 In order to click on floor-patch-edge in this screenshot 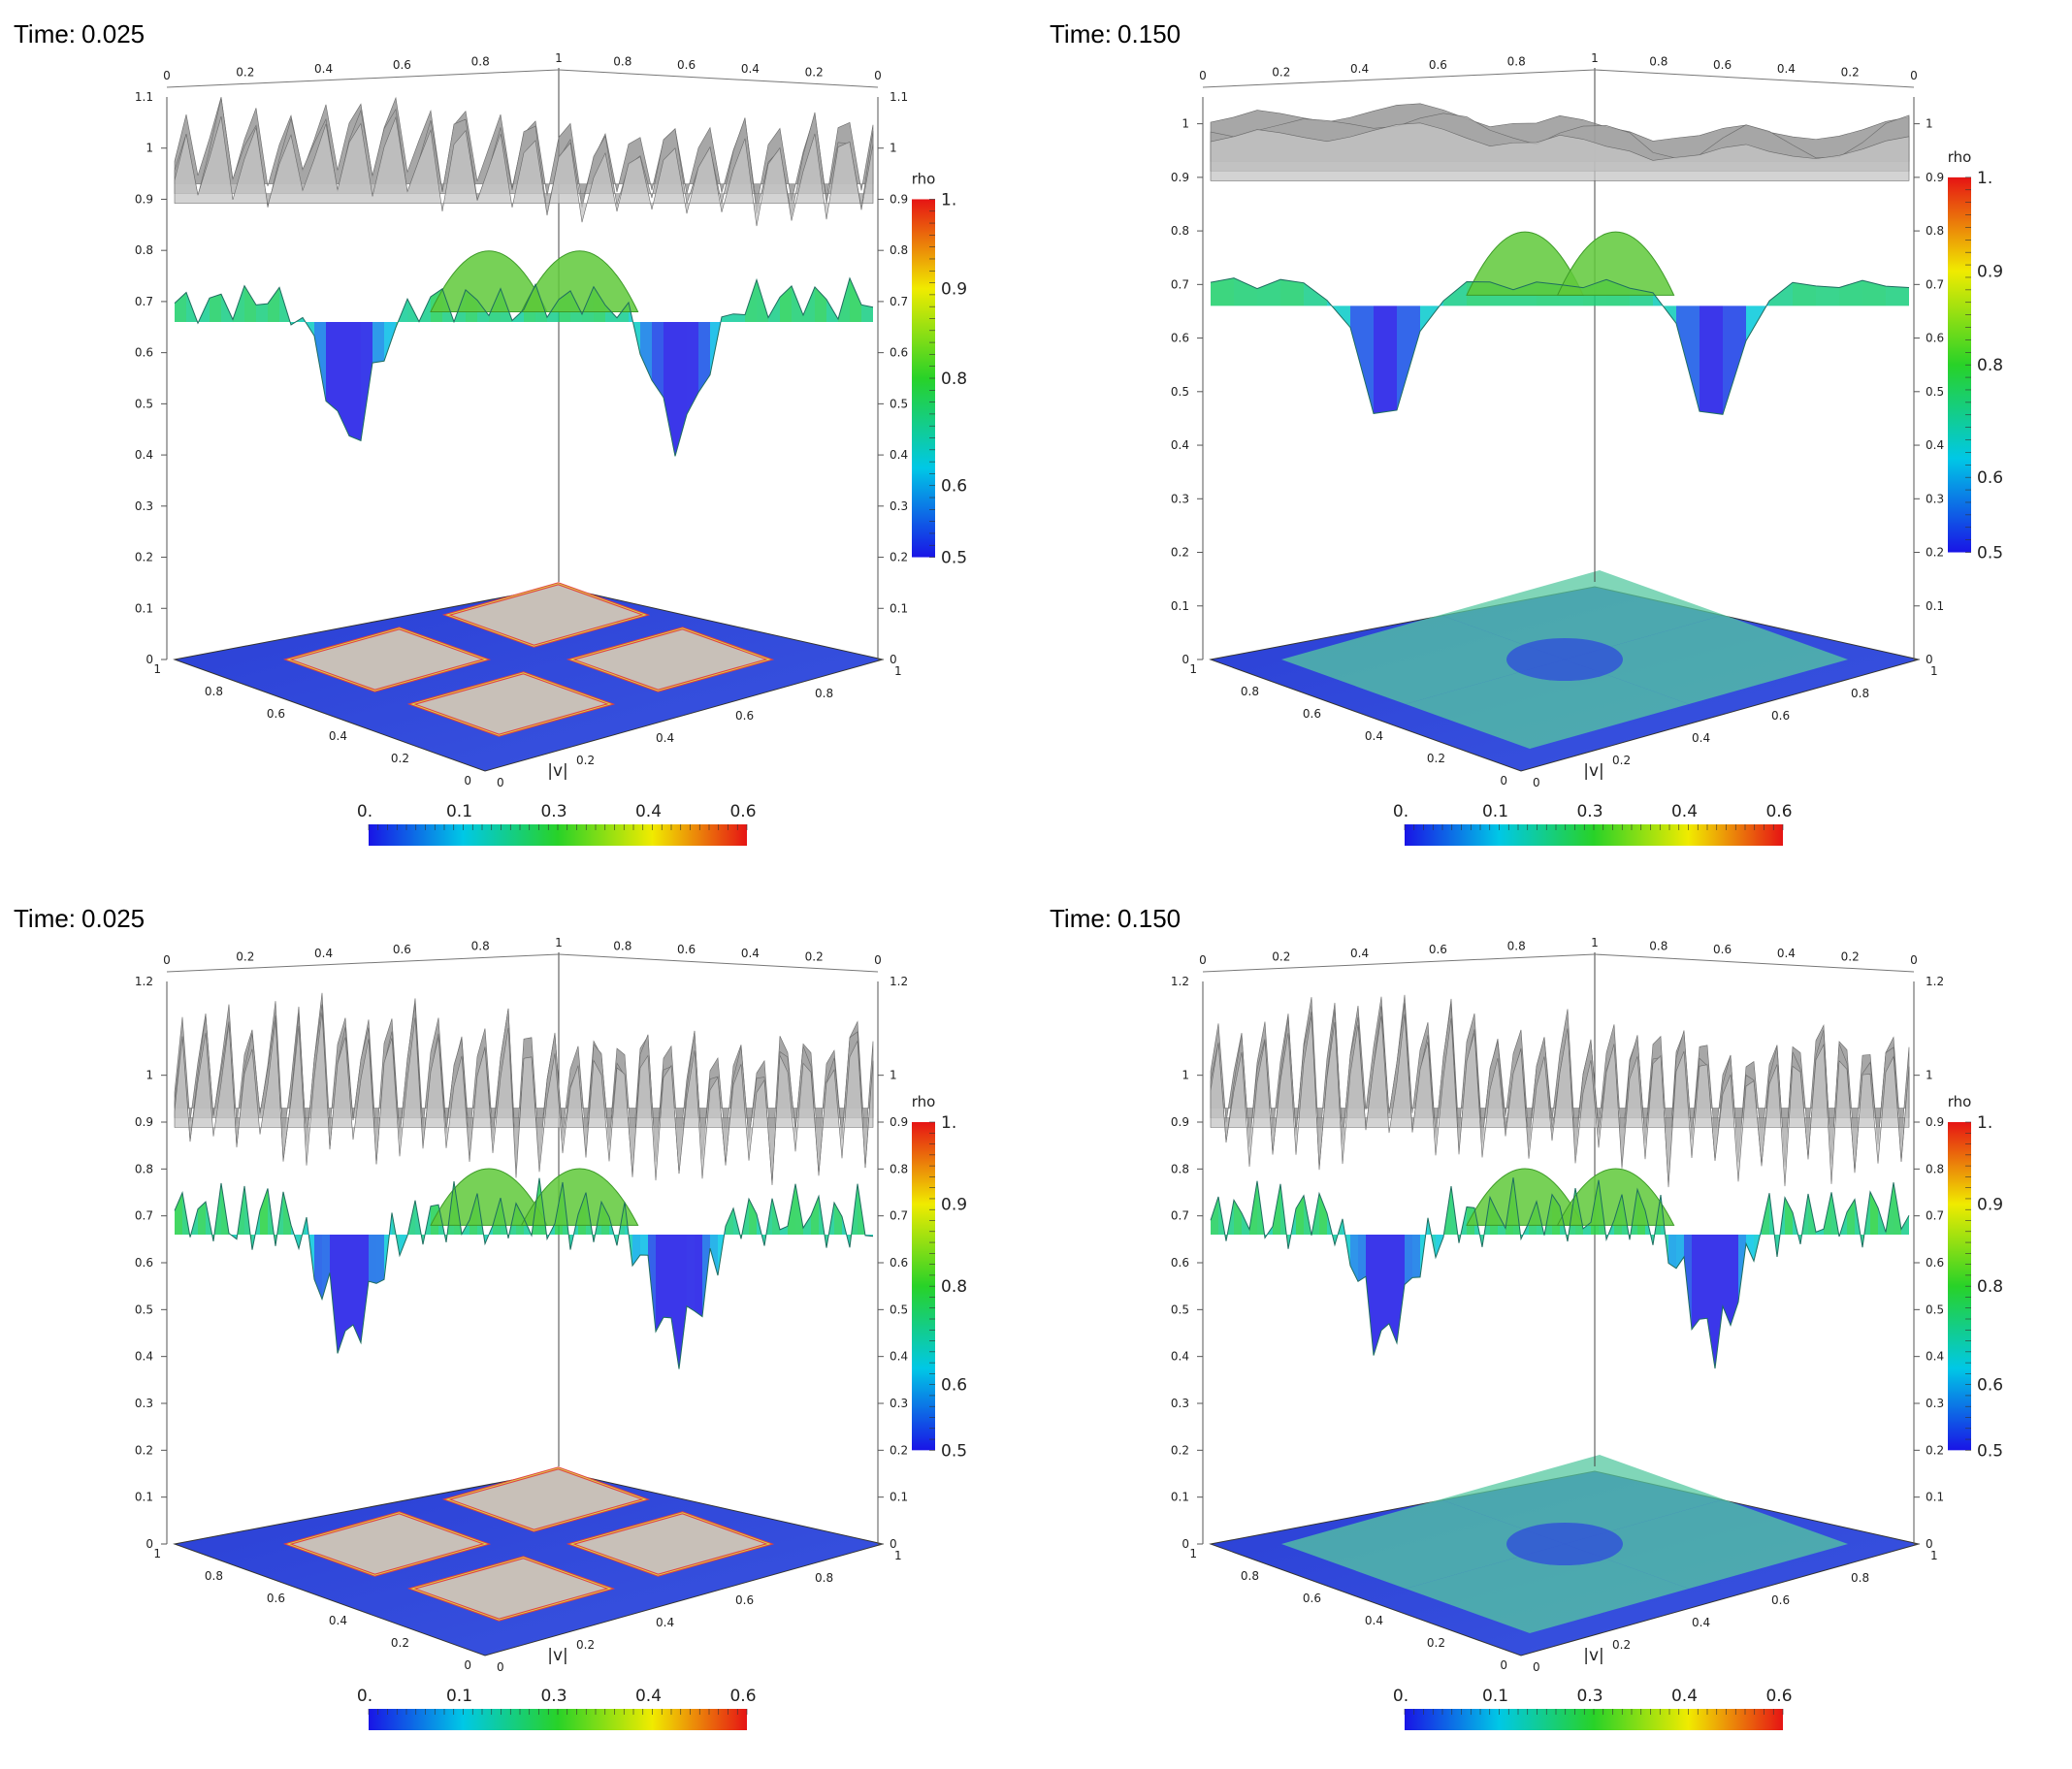, I will do `click(546, 1499)`.